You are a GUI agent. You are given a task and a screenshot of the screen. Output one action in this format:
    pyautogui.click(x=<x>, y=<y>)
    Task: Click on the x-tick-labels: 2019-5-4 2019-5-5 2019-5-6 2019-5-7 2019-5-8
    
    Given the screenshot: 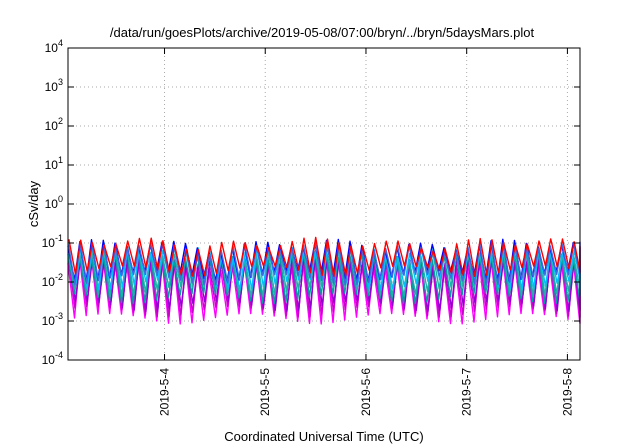 What is the action you would take?
    pyautogui.click(x=366, y=392)
    